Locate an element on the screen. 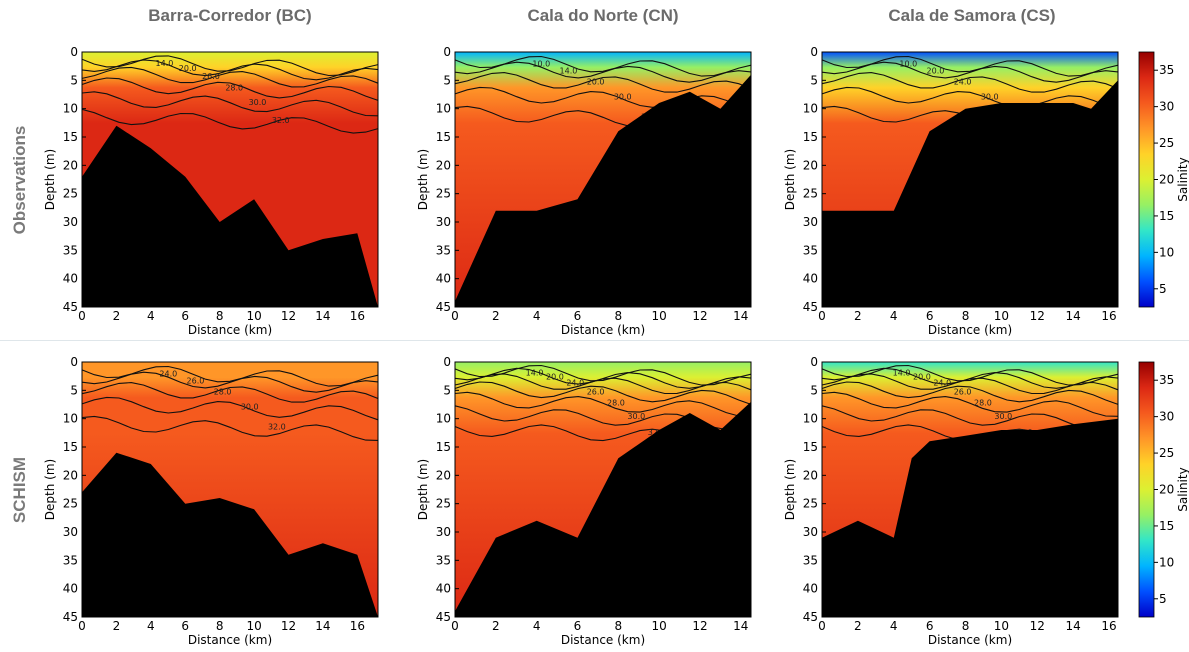 This screenshot has height=652, width=1189. contour-label: 26.0 is located at coordinates (963, 391).